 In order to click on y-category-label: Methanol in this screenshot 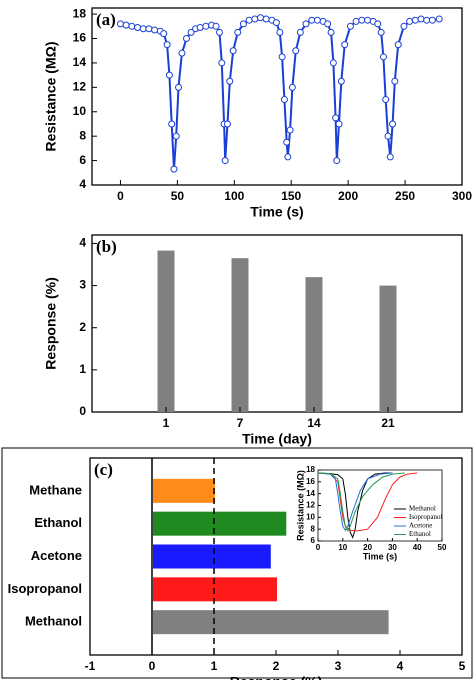, I will do `click(53, 621)`.